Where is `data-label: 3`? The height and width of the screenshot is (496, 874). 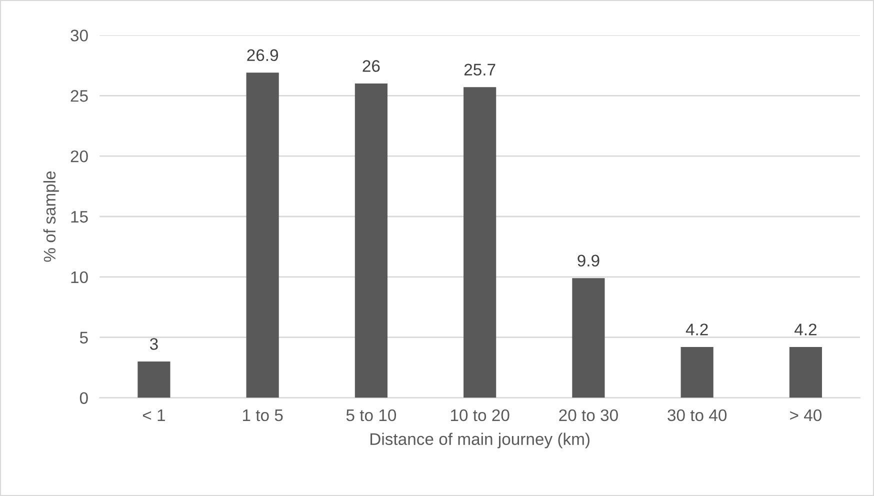
data-label: 3 is located at coordinates (154, 344).